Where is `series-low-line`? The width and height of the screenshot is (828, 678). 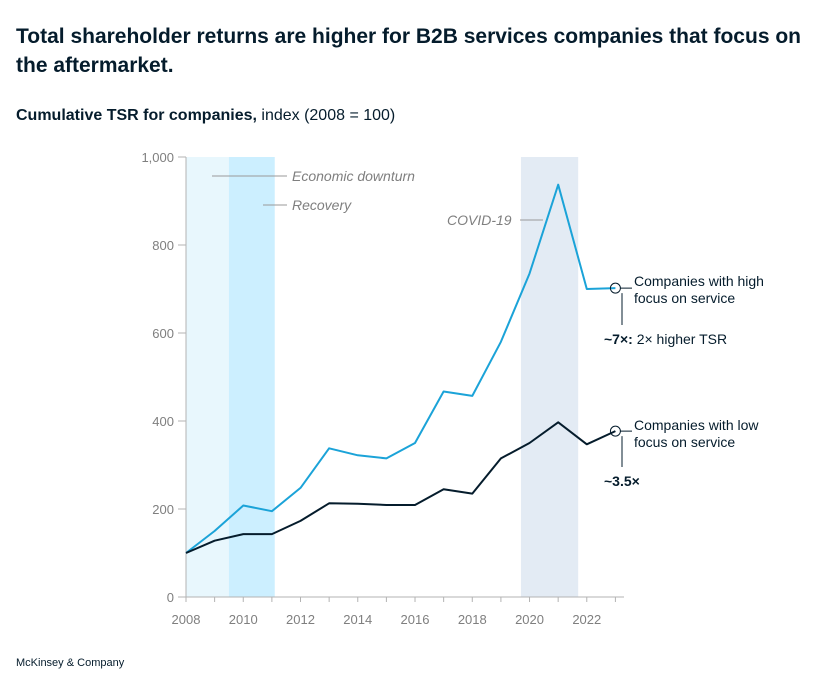 series-low-line is located at coordinates (400, 487).